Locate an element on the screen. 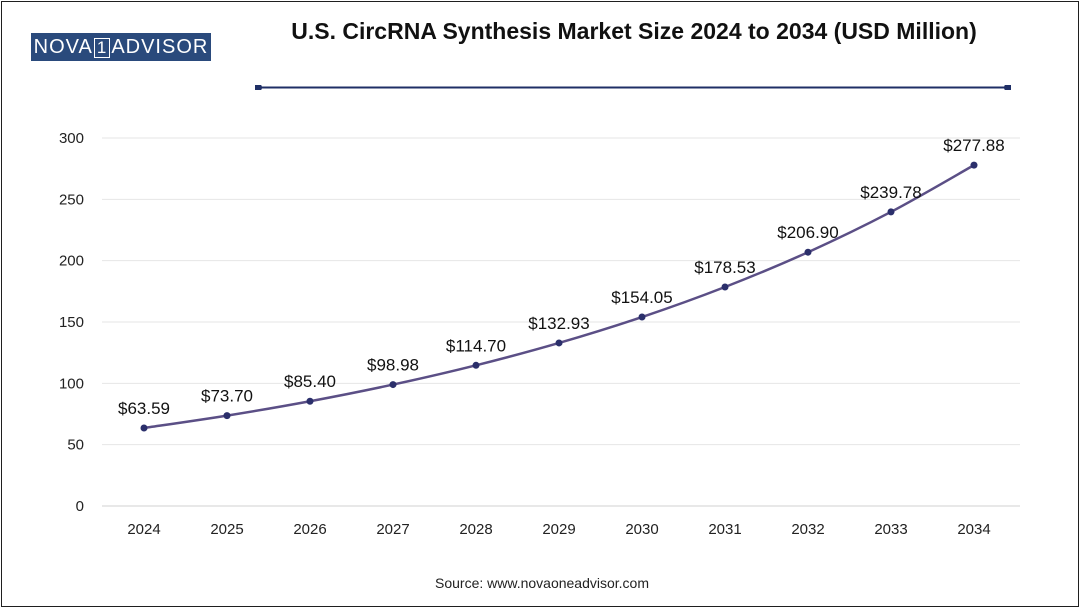 This screenshot has height=608, width=1080. source-note: Source: www.novaoneadvisor.com is located at coordinates (542, 583).